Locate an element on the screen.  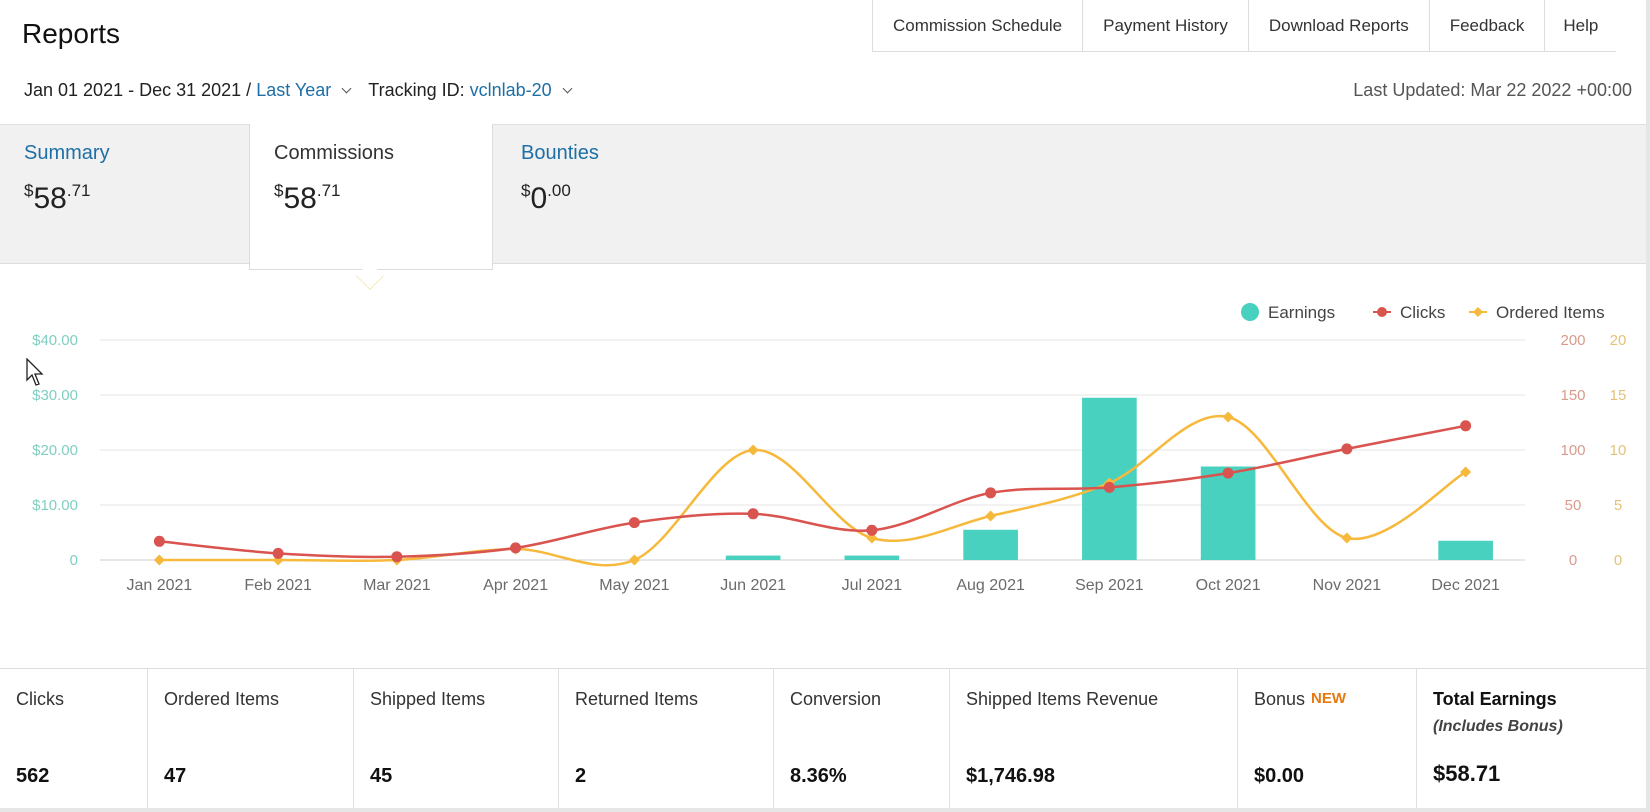
x-axis-tick: Jun 2021 is located at coordinates (753, 585).